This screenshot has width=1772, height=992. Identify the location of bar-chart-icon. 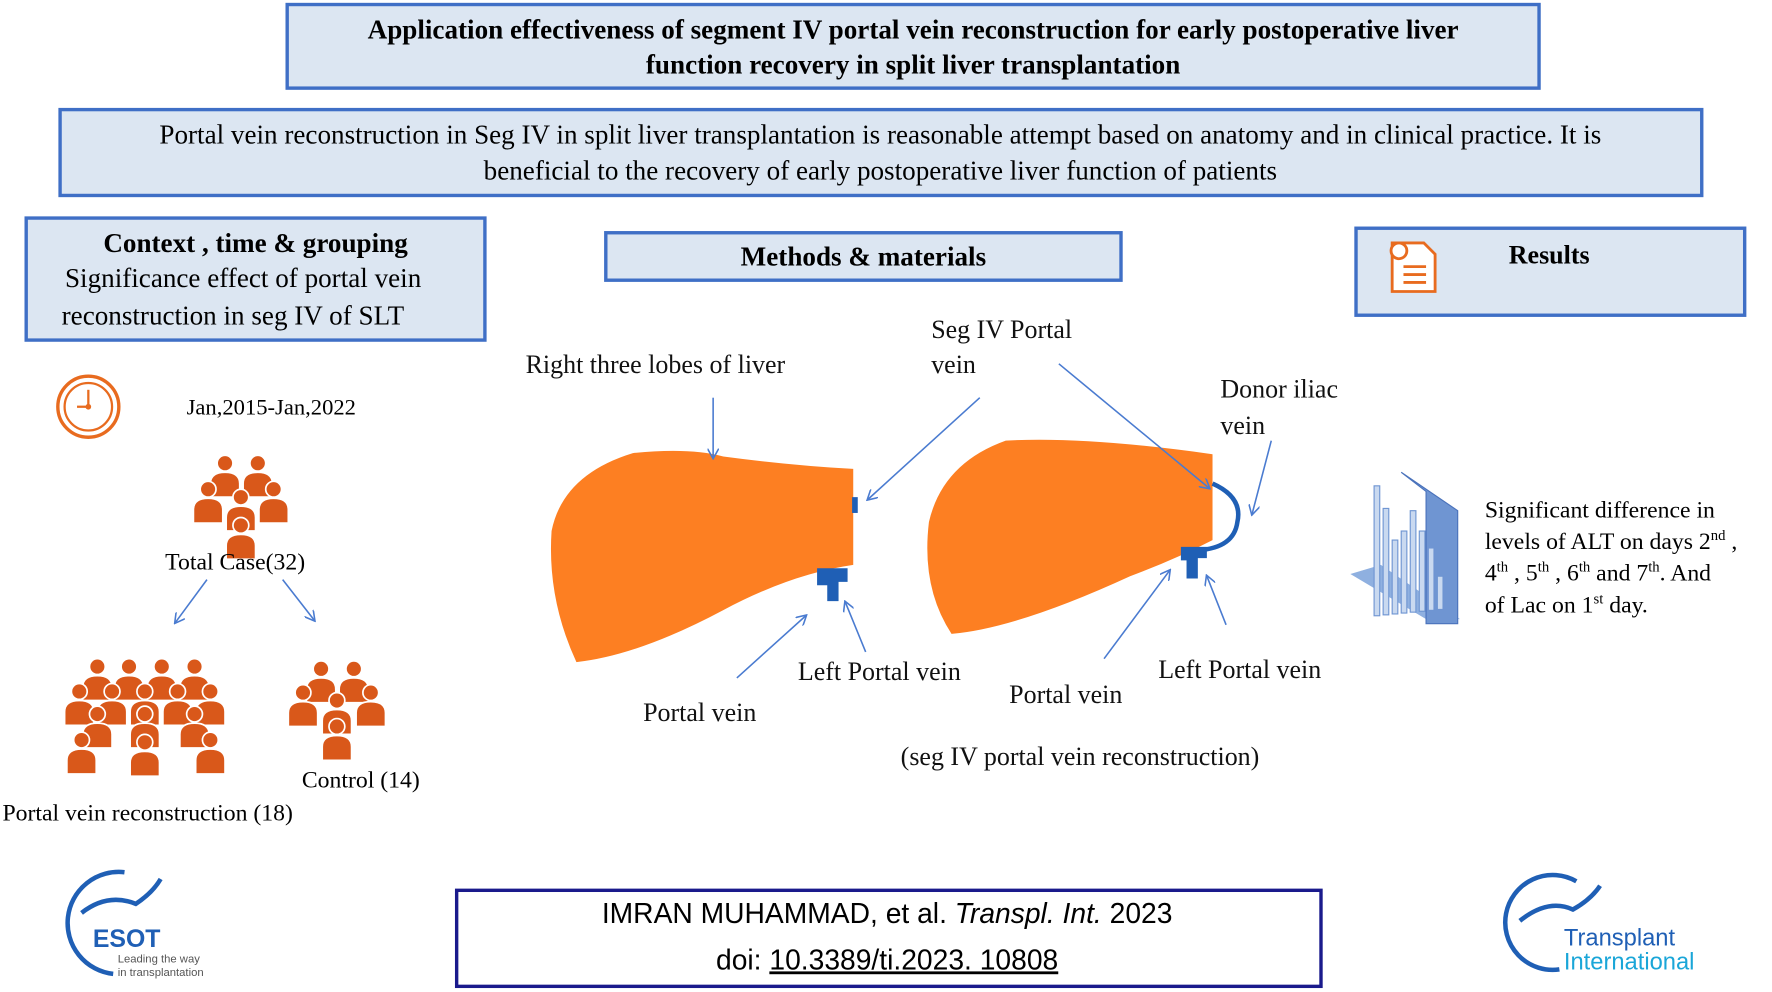
(1405, 548).